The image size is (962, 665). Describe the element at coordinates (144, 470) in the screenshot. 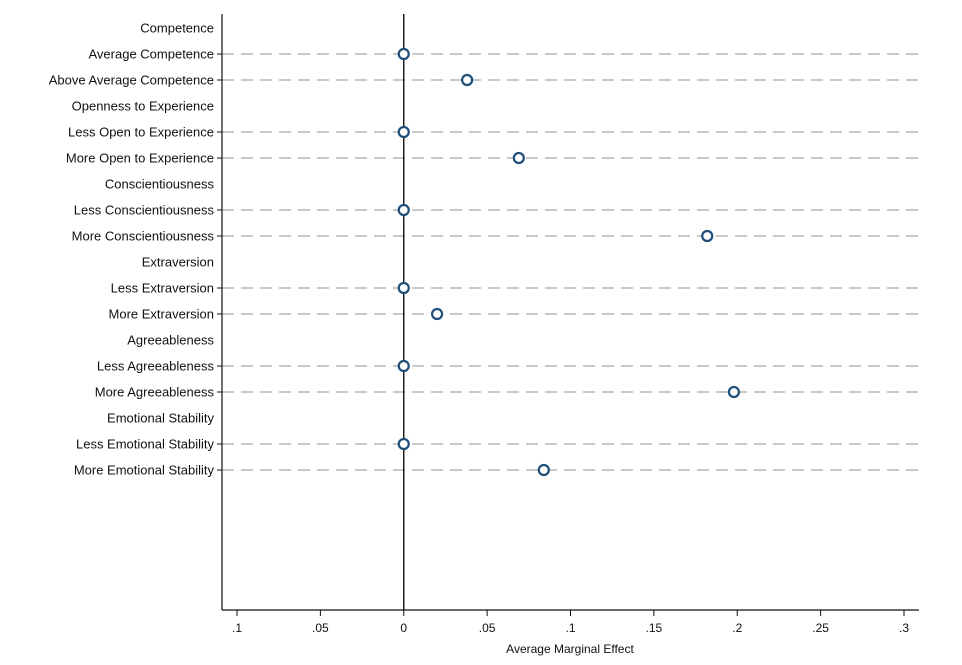

I see `category-label: More Emotional Stability` at that location.